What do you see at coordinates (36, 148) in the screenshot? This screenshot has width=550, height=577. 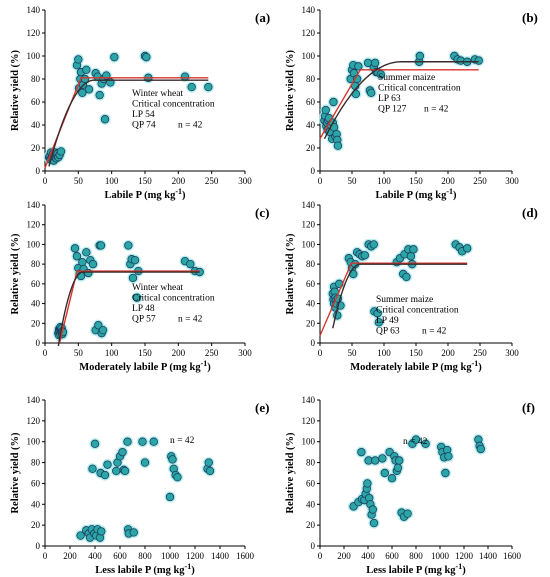 I see `y-tick-label: 20` at bounding box center [36, 148].